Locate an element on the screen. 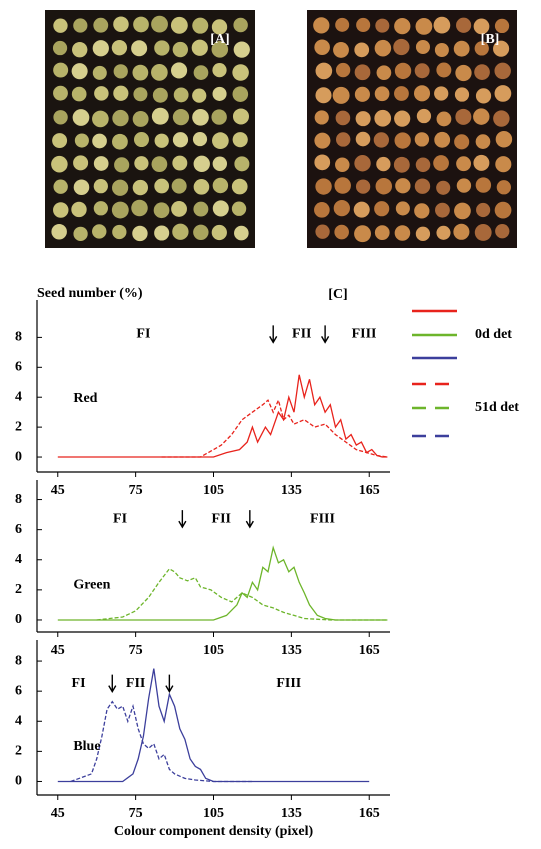 Image resolution: width=541 pixels, height=849 pixels. x-tick-label: 105 is located at coordinates (213, 650).